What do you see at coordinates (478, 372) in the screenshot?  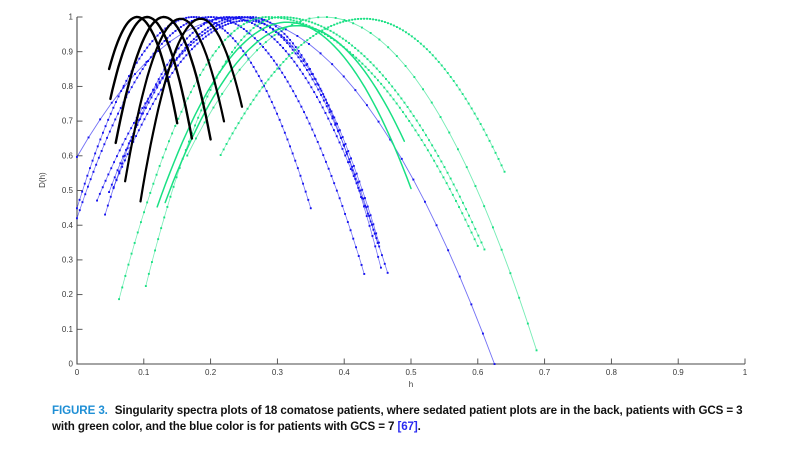 I see `x-tick-label: 0.6` at bounding box center [478, 372].